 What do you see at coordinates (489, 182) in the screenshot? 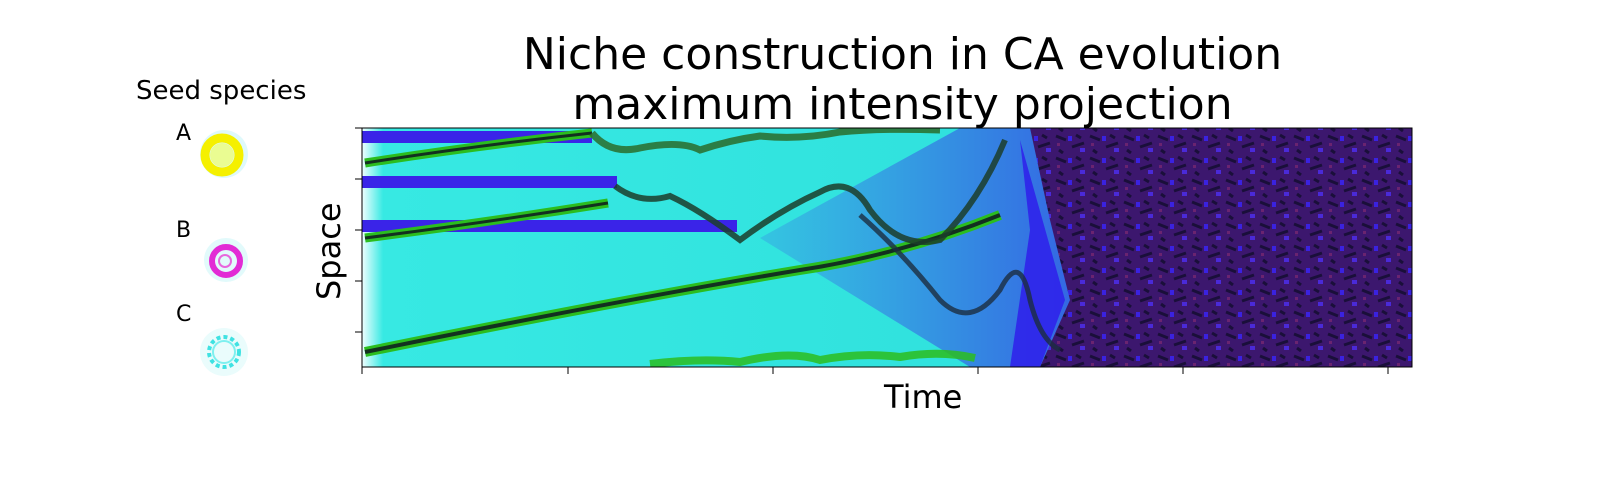
I see `blue-stripe-middle` at bounding box center [489, 182].